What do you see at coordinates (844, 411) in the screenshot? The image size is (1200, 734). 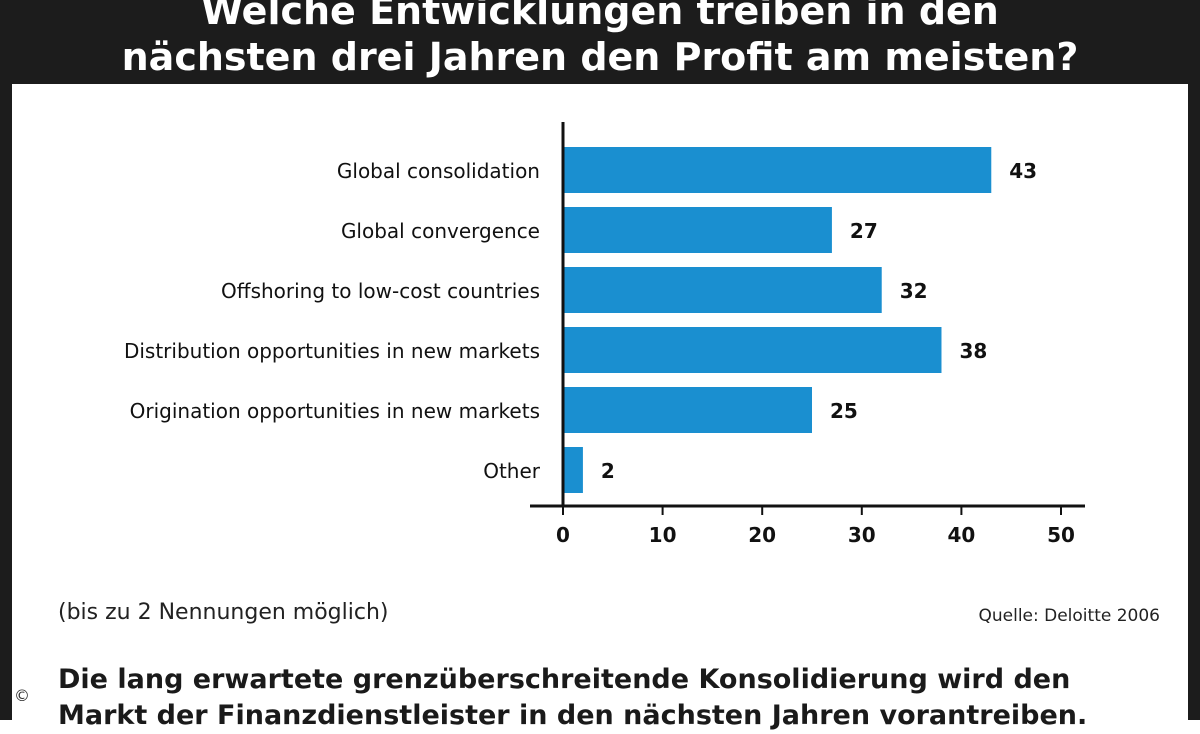 I see `value-label-4: 25` at bounding box center [844, 411].